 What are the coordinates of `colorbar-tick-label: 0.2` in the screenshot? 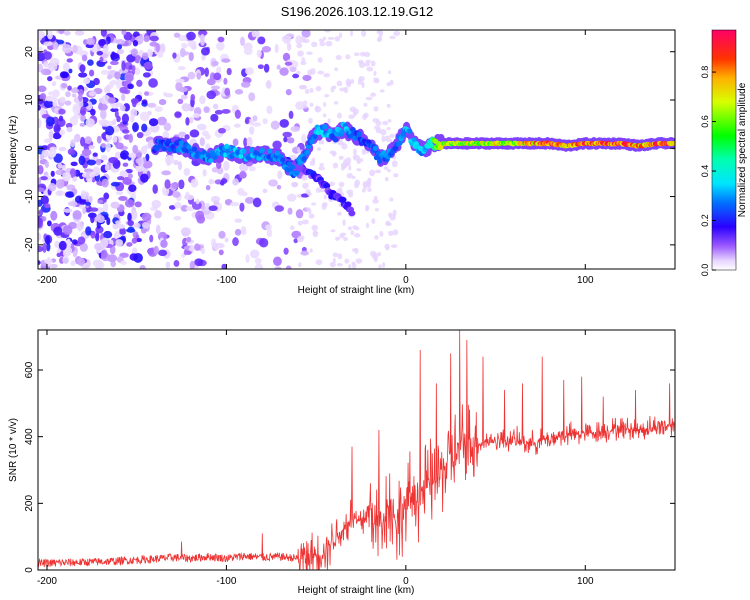 It's located at (705, 220).